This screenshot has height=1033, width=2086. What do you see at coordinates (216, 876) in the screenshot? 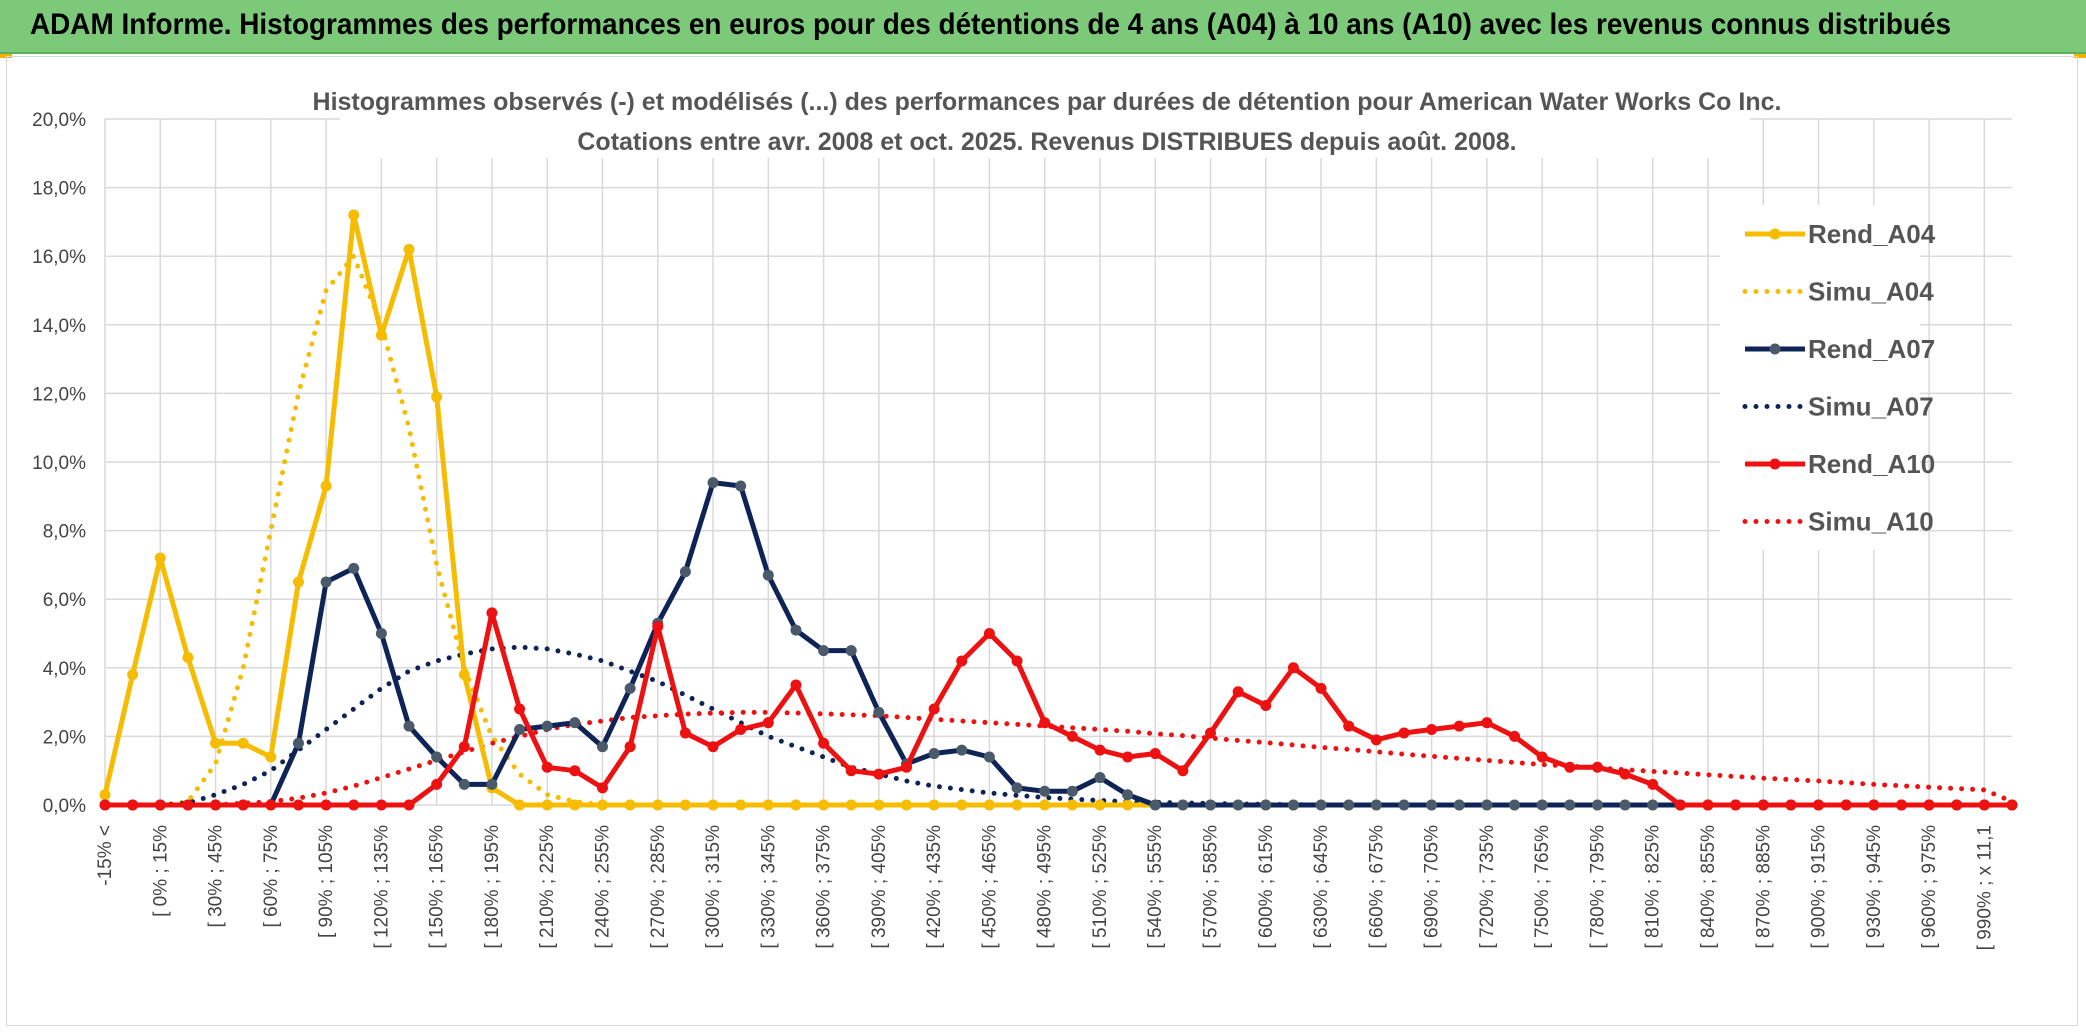
I see `x-tick-label: [ 30% ; 45%` at bounding box center [216, 876].